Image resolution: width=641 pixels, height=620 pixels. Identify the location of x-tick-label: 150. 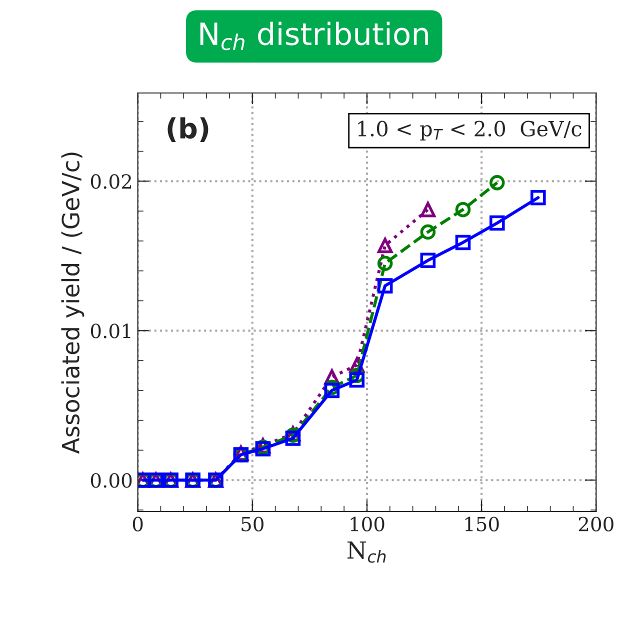
(482, 524).